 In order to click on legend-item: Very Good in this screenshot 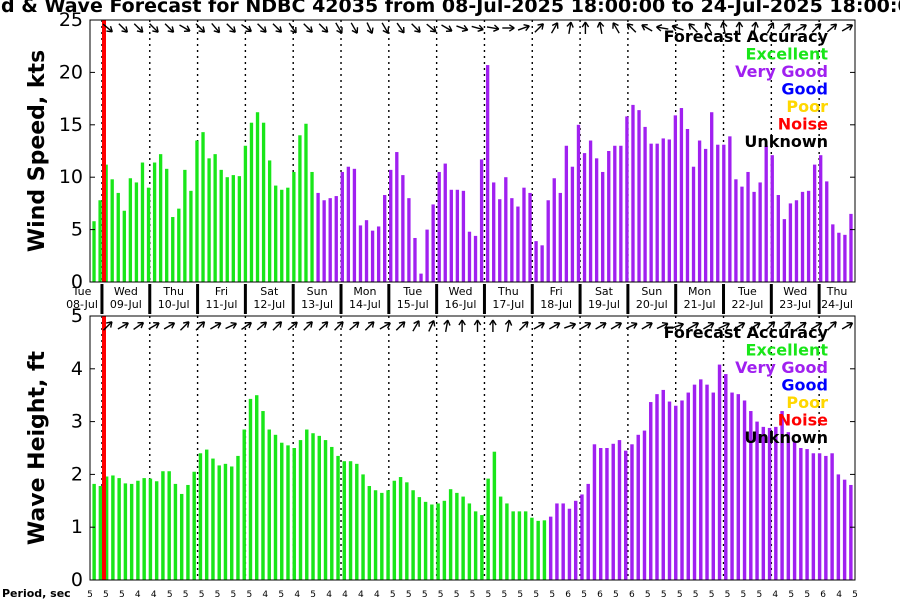, I will do `click(781, 367)`.